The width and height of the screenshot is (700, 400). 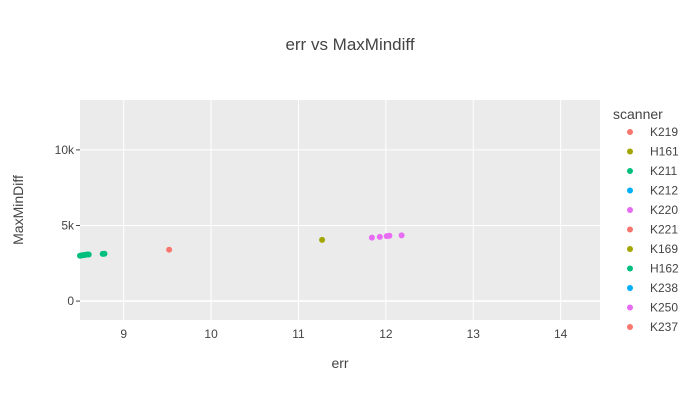 What do you see at coordinates (663, 171) in the screenshot?
I see `legend-entry-label: K211` at bounding box center [663, 171].